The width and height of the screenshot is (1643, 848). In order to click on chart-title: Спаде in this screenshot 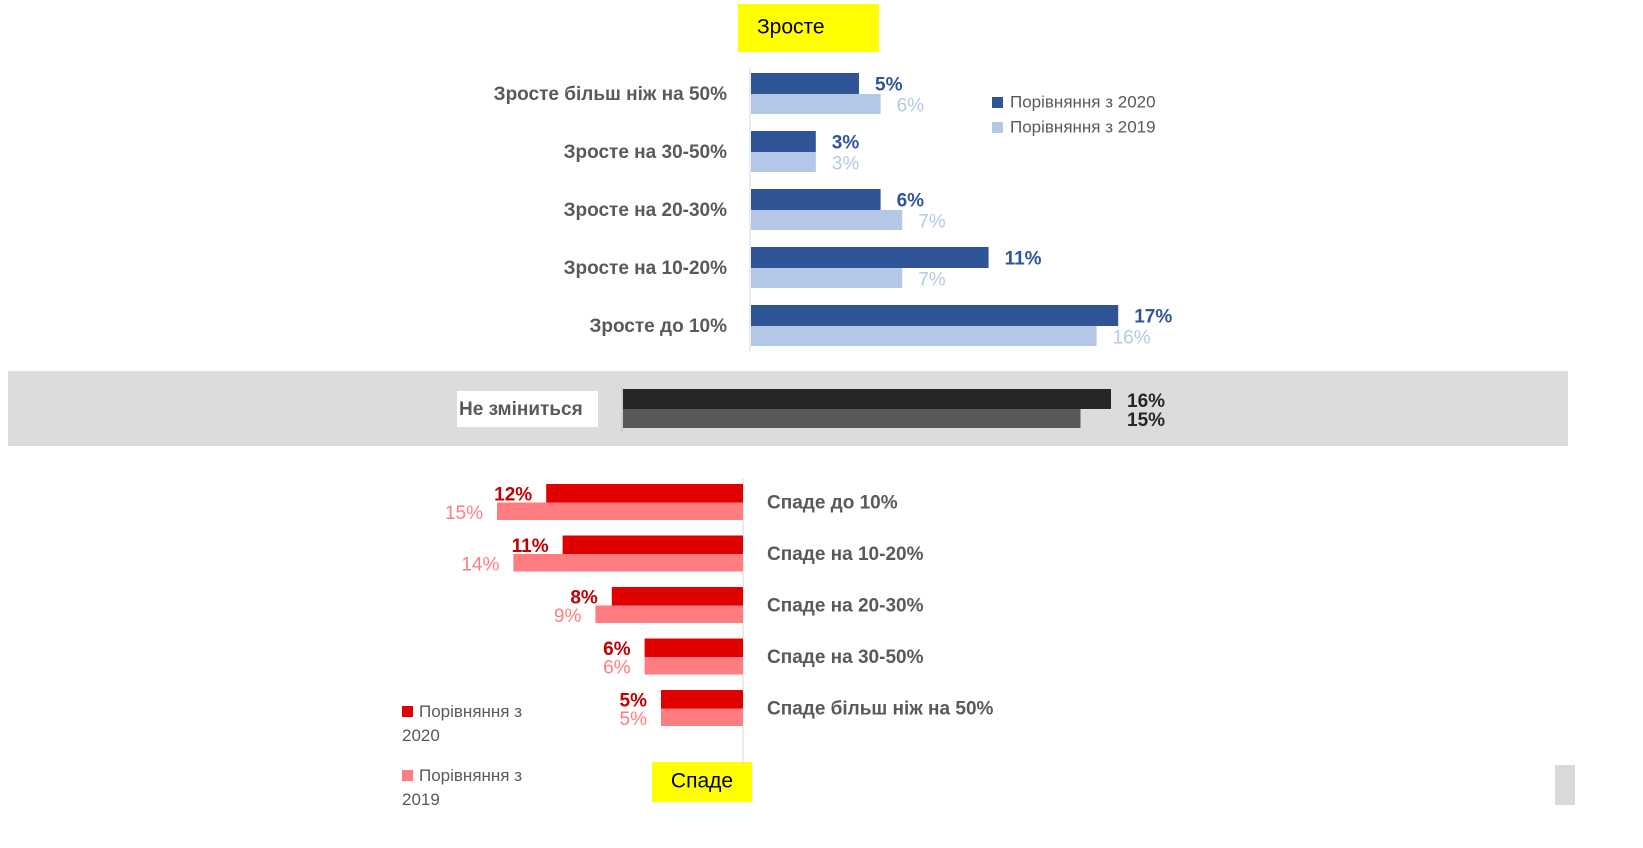, I will do `click(702, 781)`.